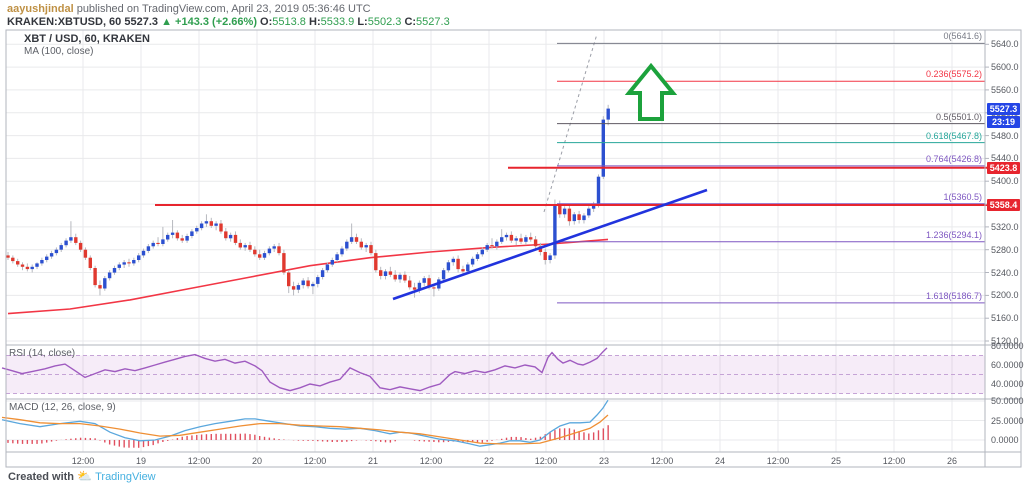  What do you see at coordinates (216, 22) in the screenshot?
I see `change-value: +143.3 (+2.66%)` at bounding box center [216, 22].